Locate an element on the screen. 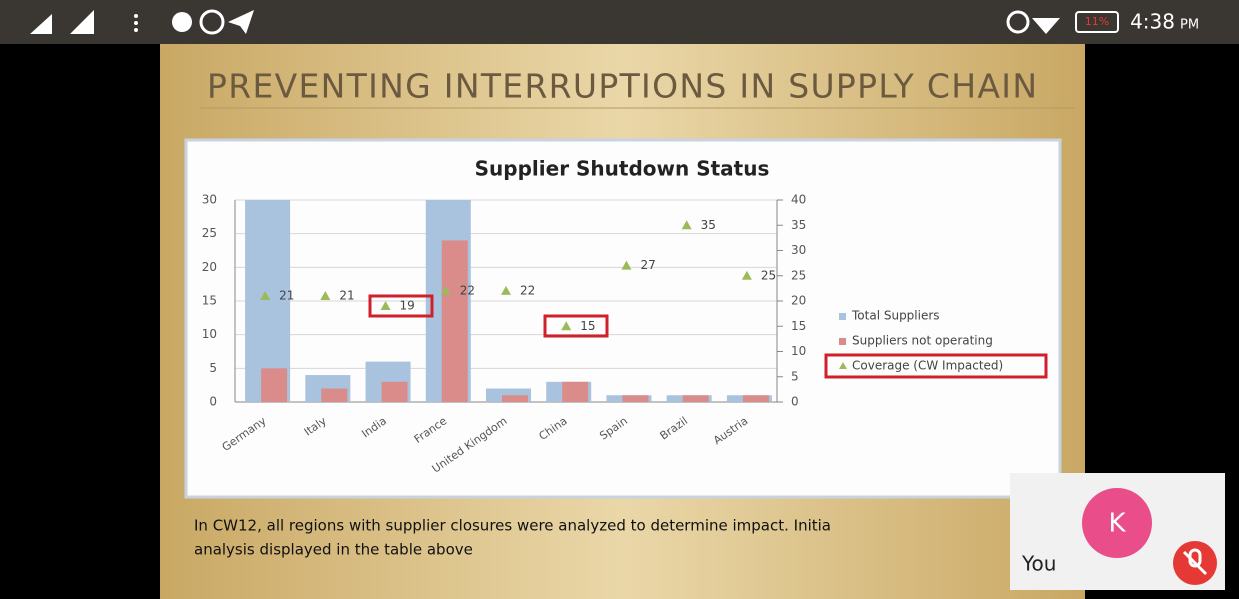 The width and height of the screenshot is (1239, 599). avatar is located at coordinates (1117, 523).